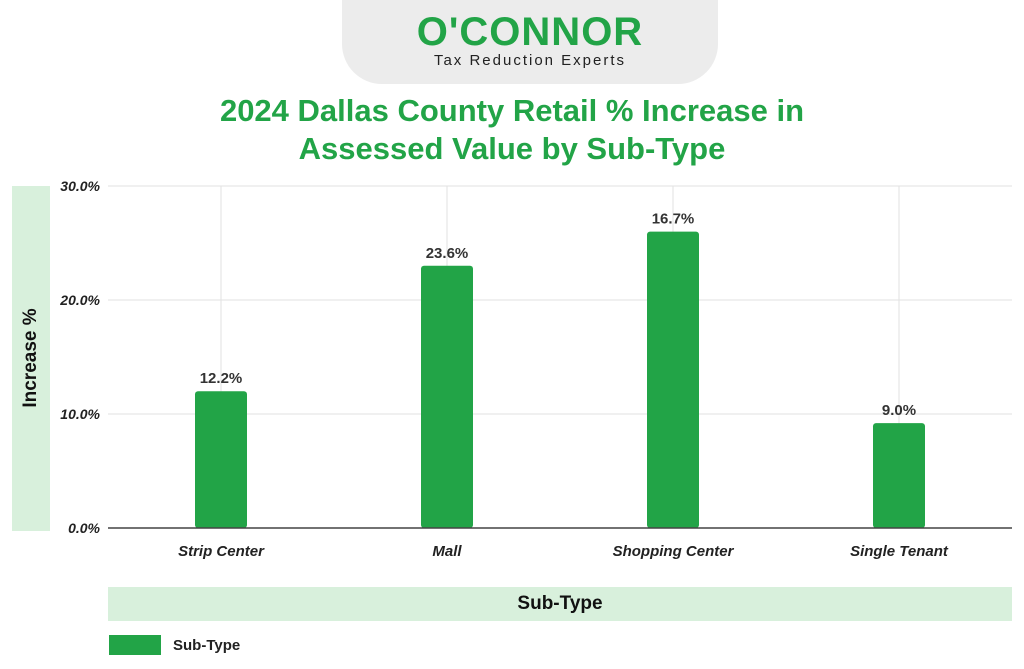  What do you see at coordinates (80, 414) in the screenshot?
I see `y-tick-label: 10.0%` at bounding box center [80, 414].